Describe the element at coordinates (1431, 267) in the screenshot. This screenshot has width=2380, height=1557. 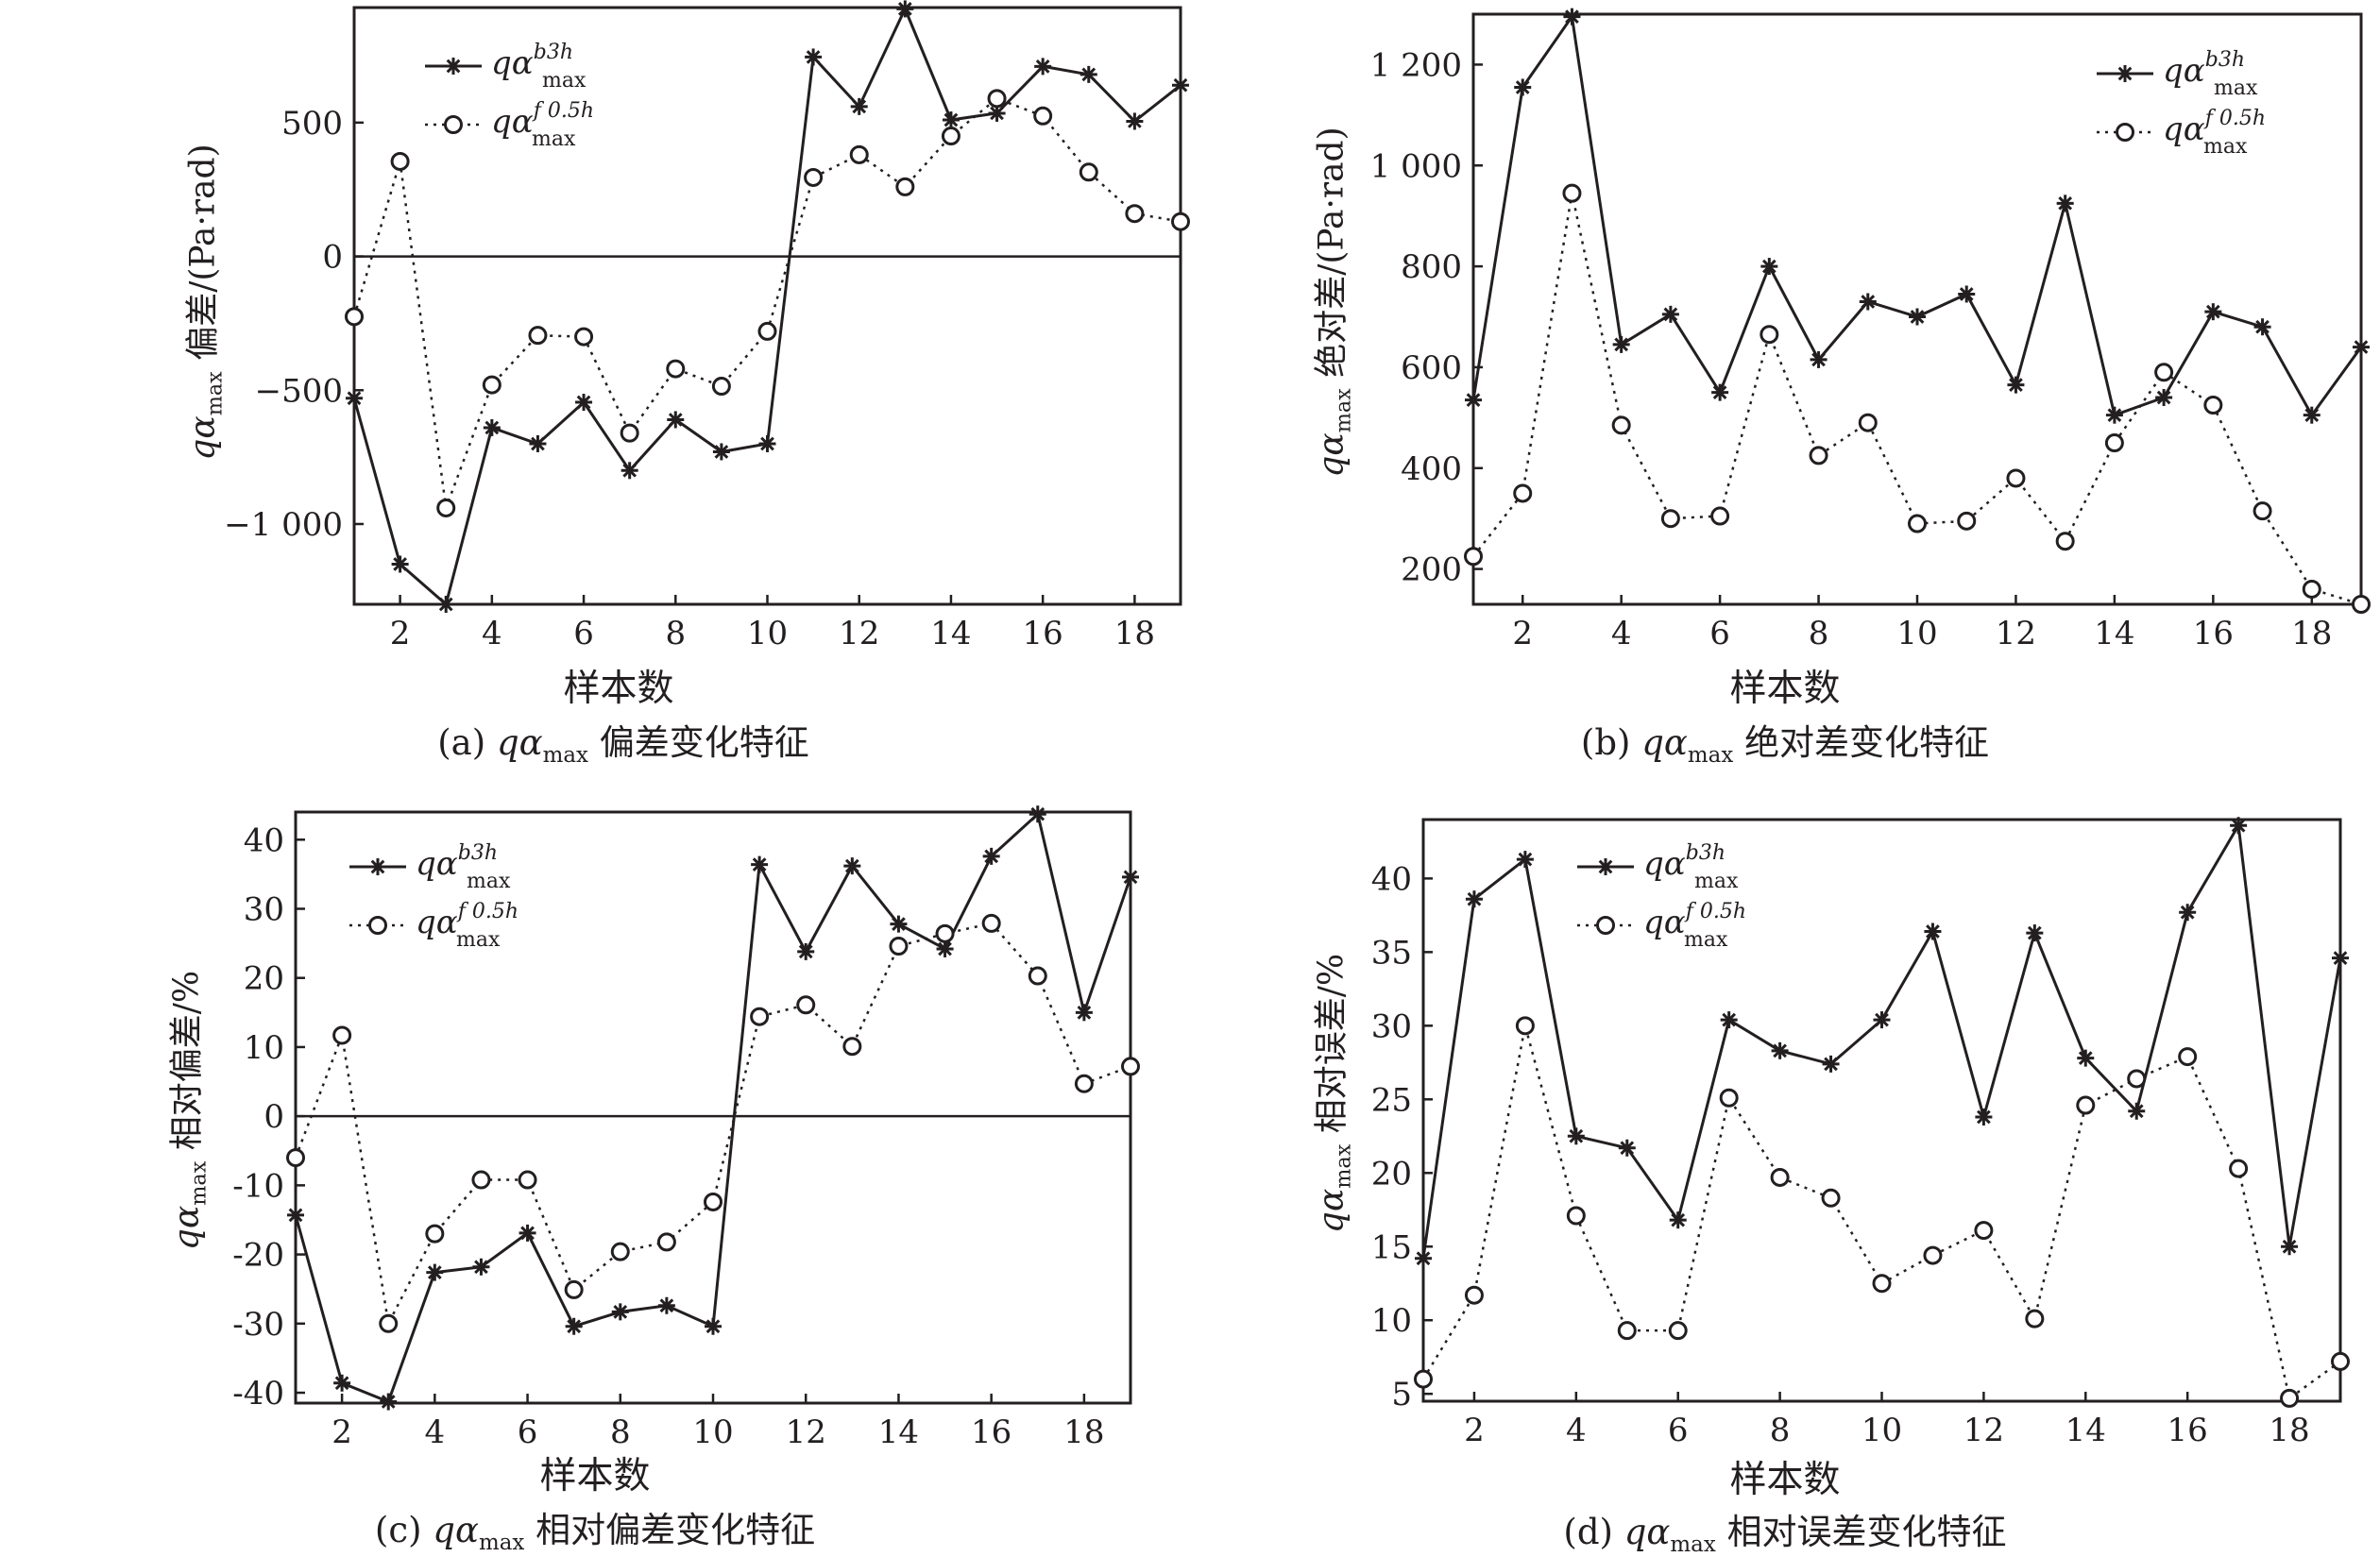
I see `y-tick-label: 800` at that location.